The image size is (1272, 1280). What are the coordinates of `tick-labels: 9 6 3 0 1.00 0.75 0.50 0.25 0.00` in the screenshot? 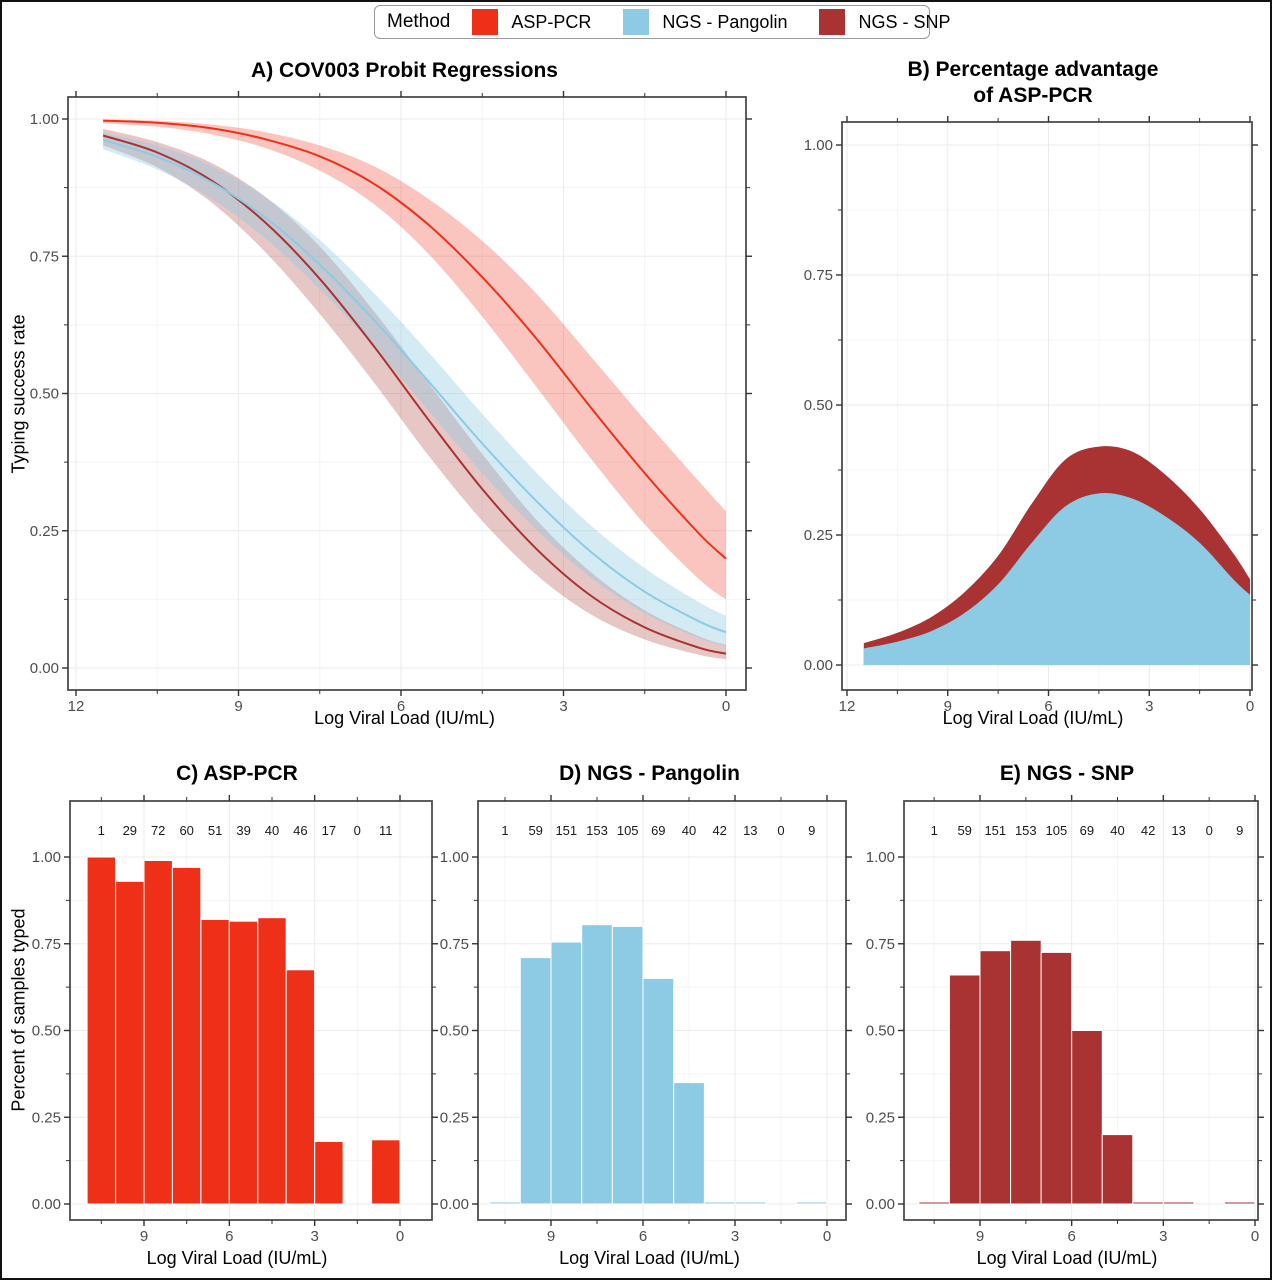 It's located at (218, 1047).